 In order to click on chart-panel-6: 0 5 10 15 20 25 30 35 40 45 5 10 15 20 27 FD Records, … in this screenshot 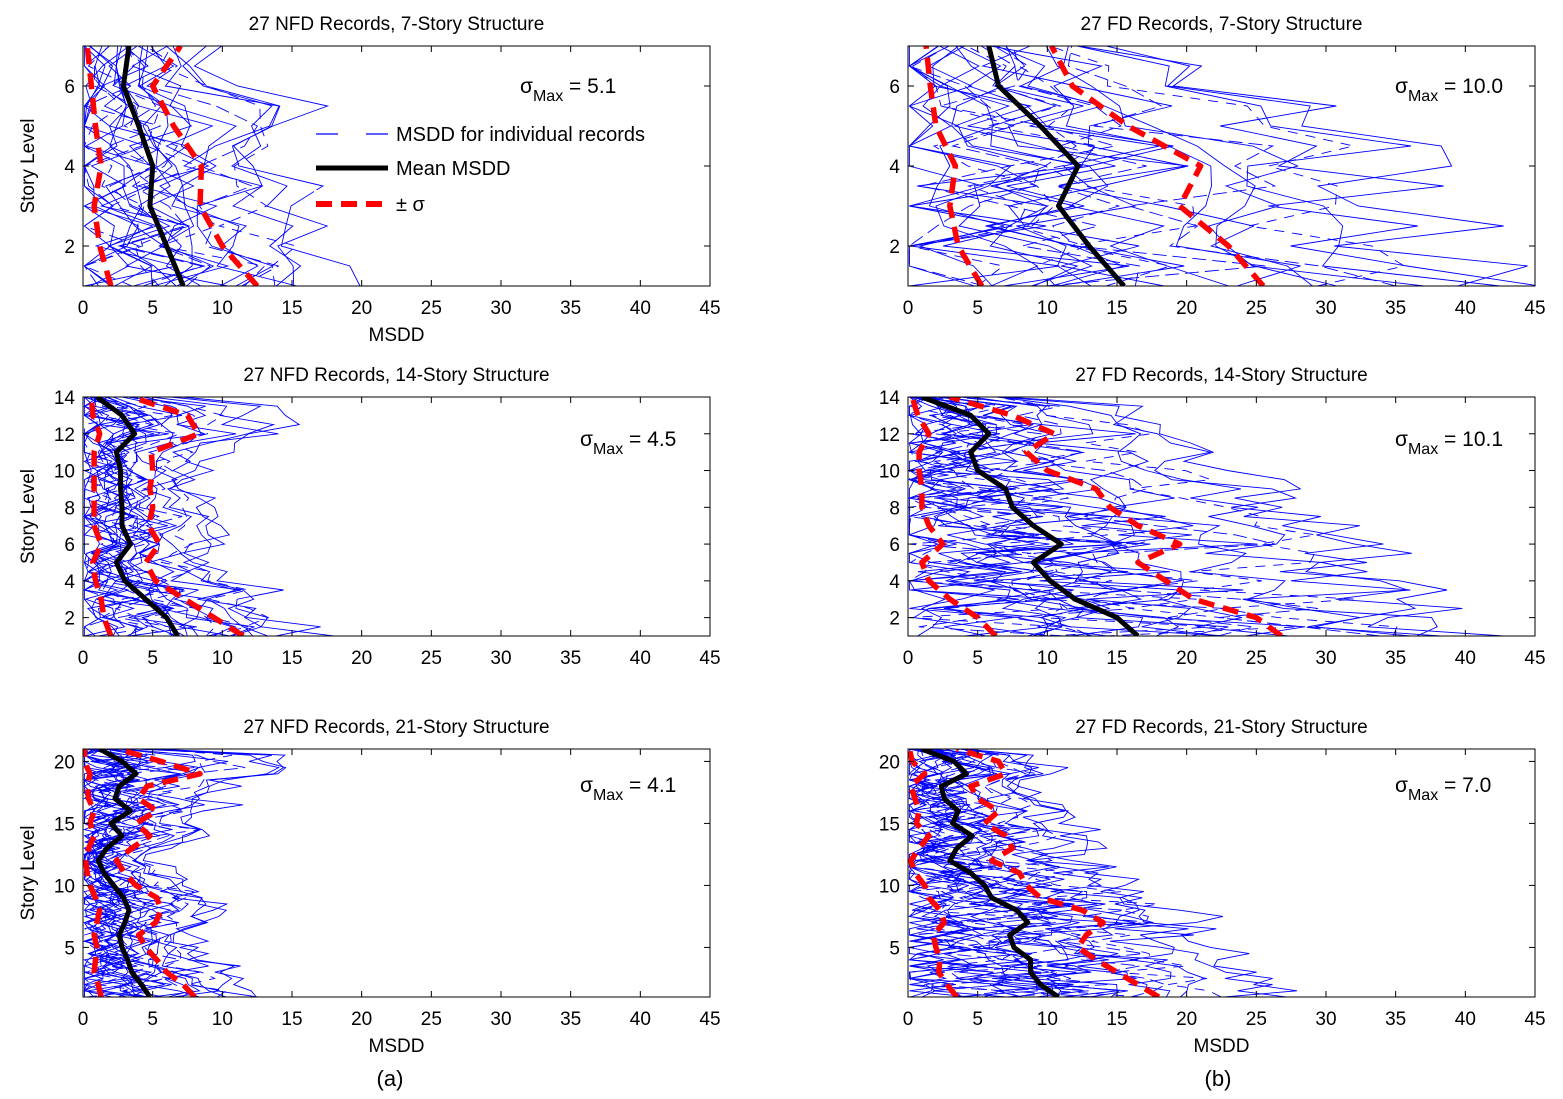, I will do `click(1212, 887)`.